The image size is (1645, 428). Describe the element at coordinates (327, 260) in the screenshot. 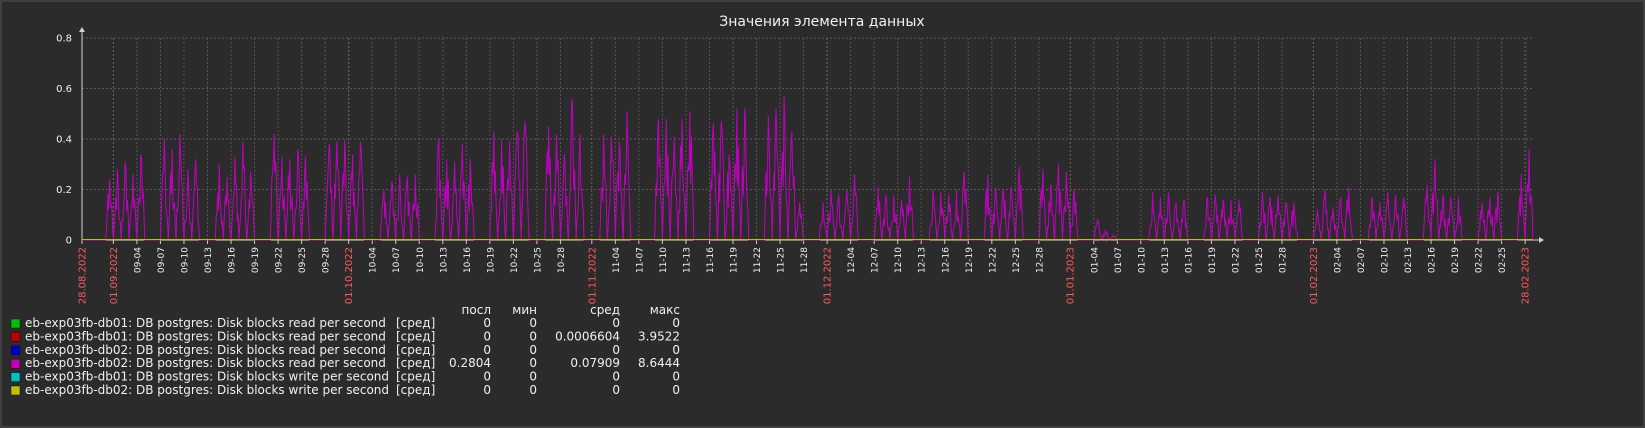

I see `x-tick-label: 09-28` at that location.